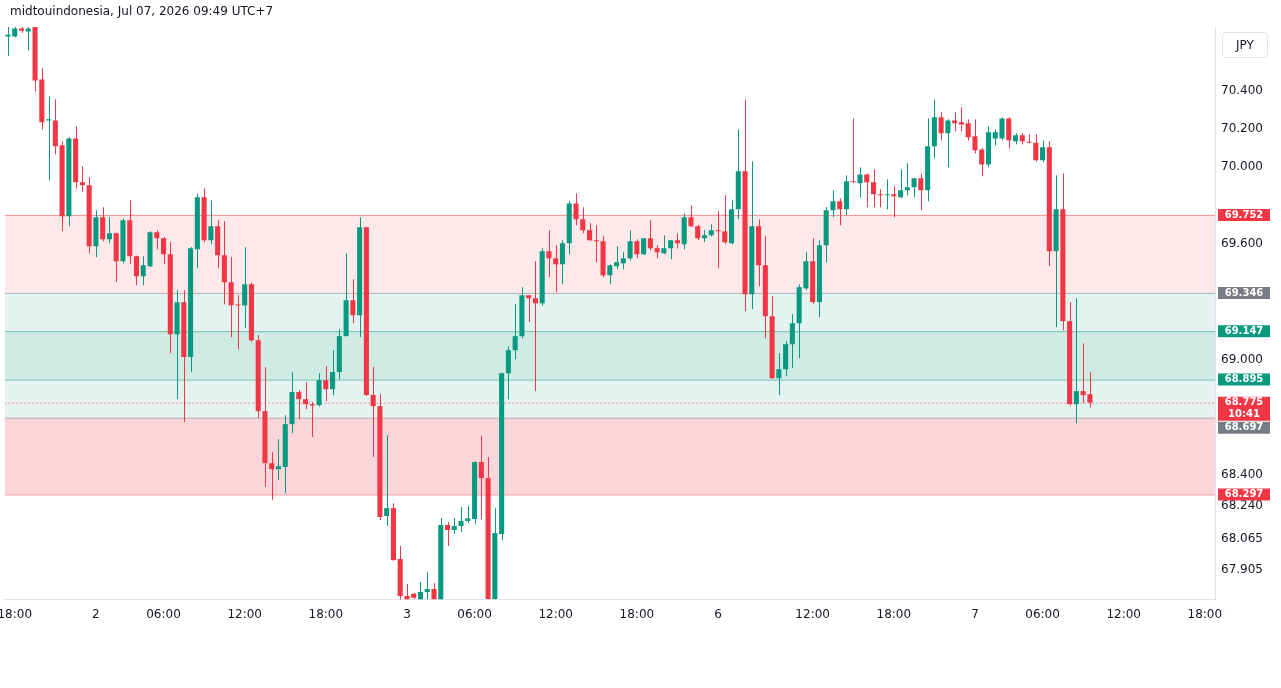 Image resolution: width=1281 pixels, height=688 pixels. Describe the element at coordinates (1242, 127) in the screenshot. I see `y-tick-label: 70.200` at that location.